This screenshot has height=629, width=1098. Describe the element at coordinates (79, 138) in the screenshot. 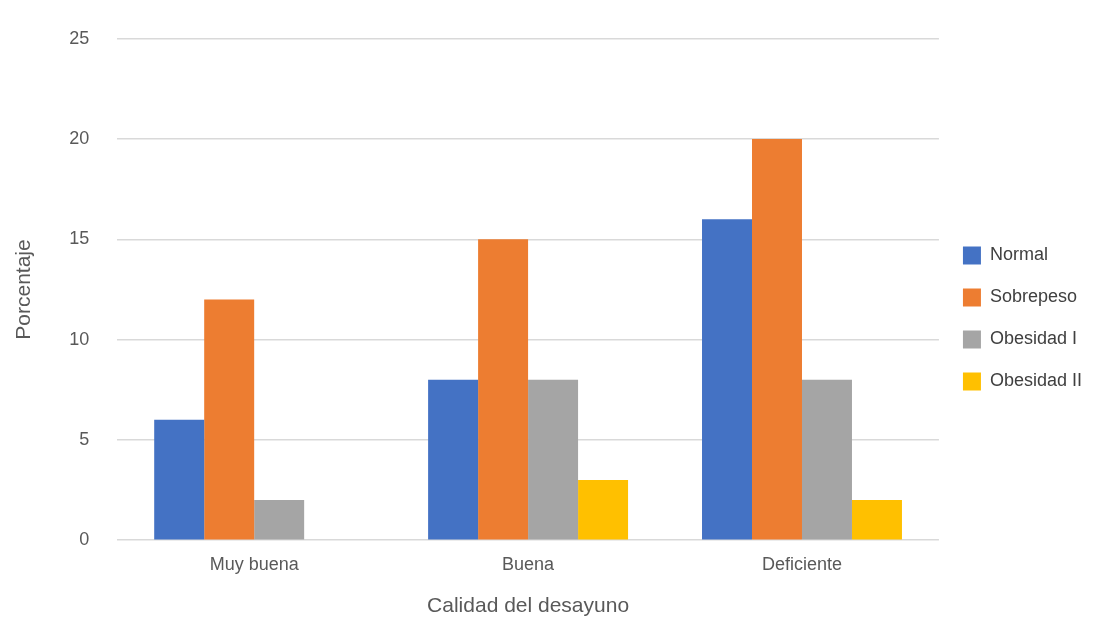

I see `y-tick-label: 20` at that location.